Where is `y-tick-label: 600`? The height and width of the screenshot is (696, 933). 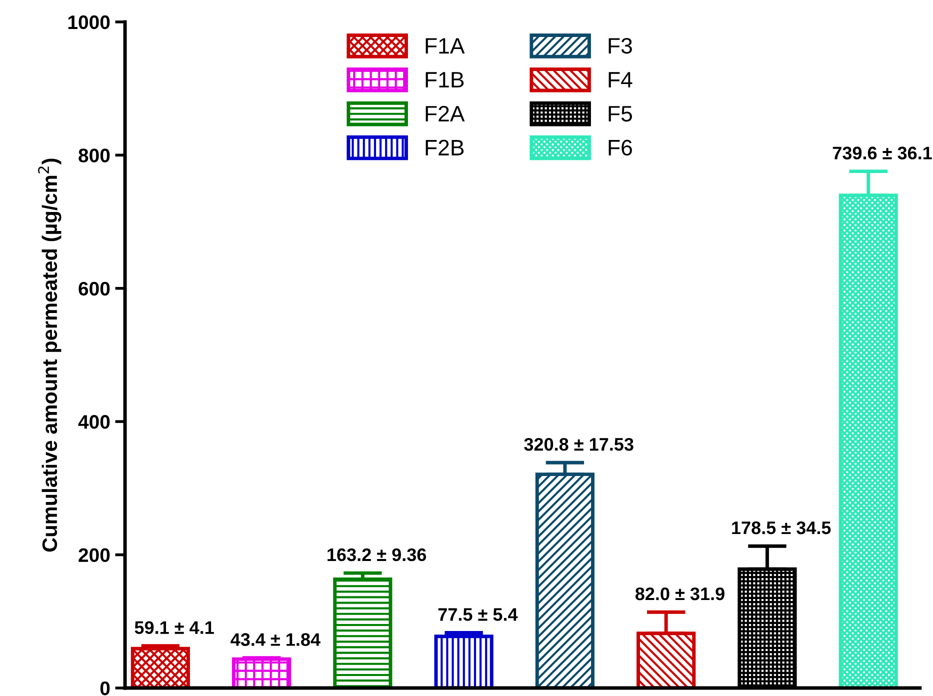 y-tick-label: 600 is located at coordinates (94, 289).